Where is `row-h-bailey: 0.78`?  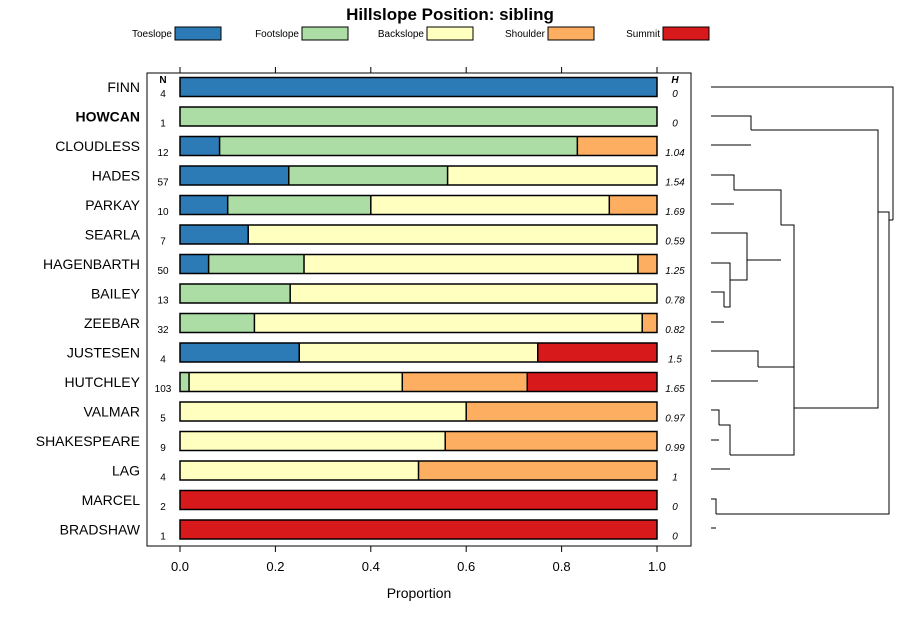
row-h-bailey: 0.78 is located at coordinates (675, 301).